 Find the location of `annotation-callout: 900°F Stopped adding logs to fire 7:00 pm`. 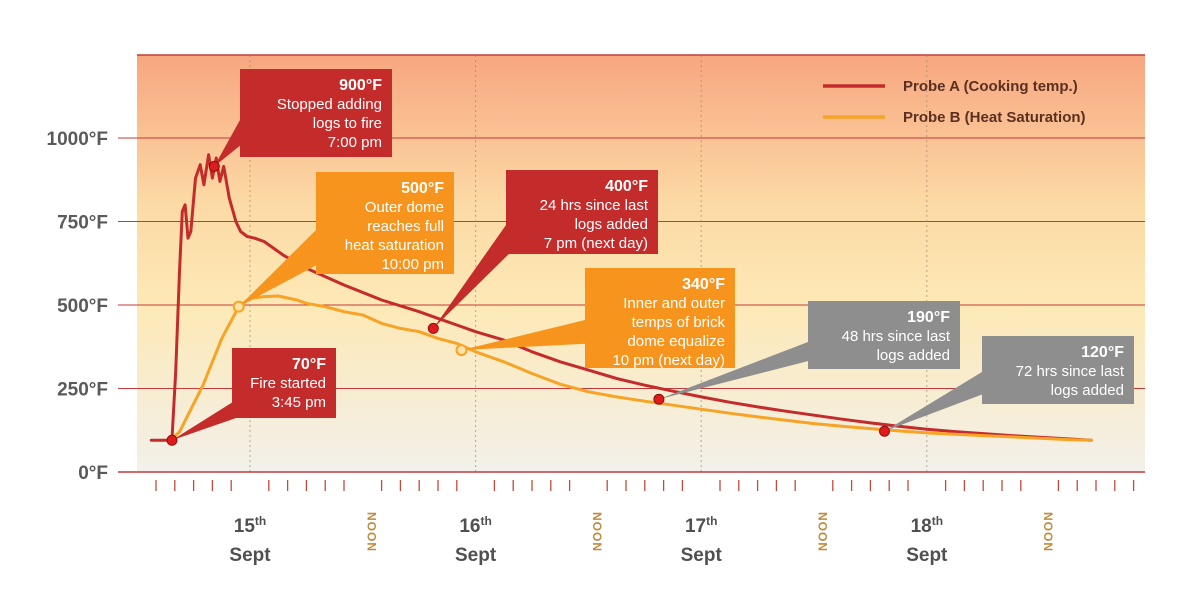

annotation-callout: 900°F Stopped adding logs to fire 7:00 pm is located at coordinates (303, 118).